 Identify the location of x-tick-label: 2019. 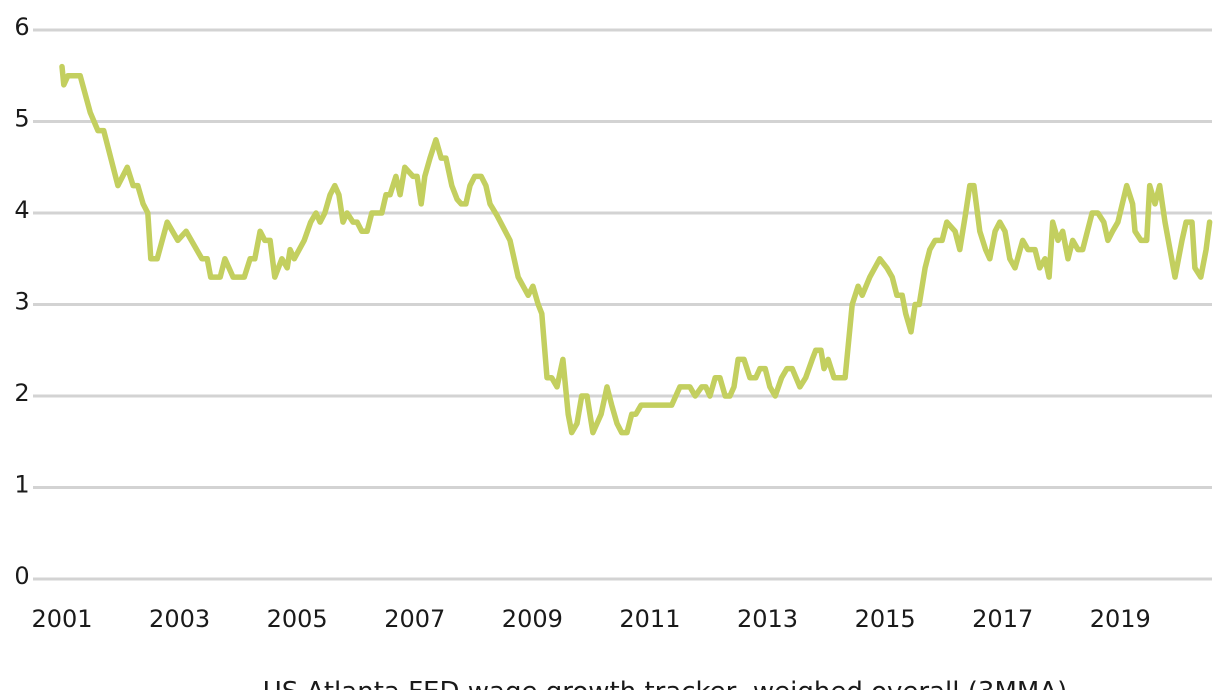
(1120, 619).